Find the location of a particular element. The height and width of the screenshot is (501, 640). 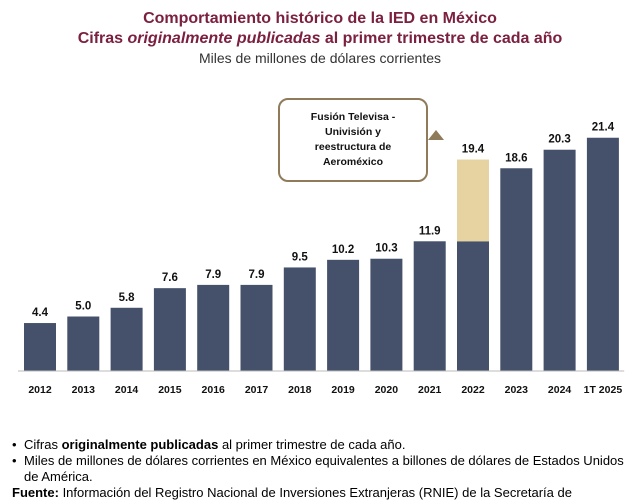

x-tick-label: 2017 is located at coordinates (257, 390).